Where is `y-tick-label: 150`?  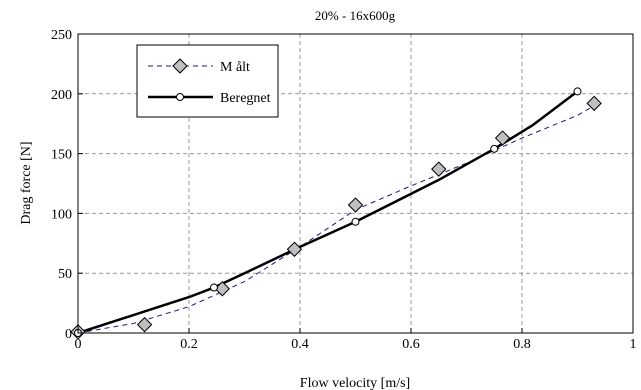 y-tick-label: 150 is located at coordinates (61, 155).